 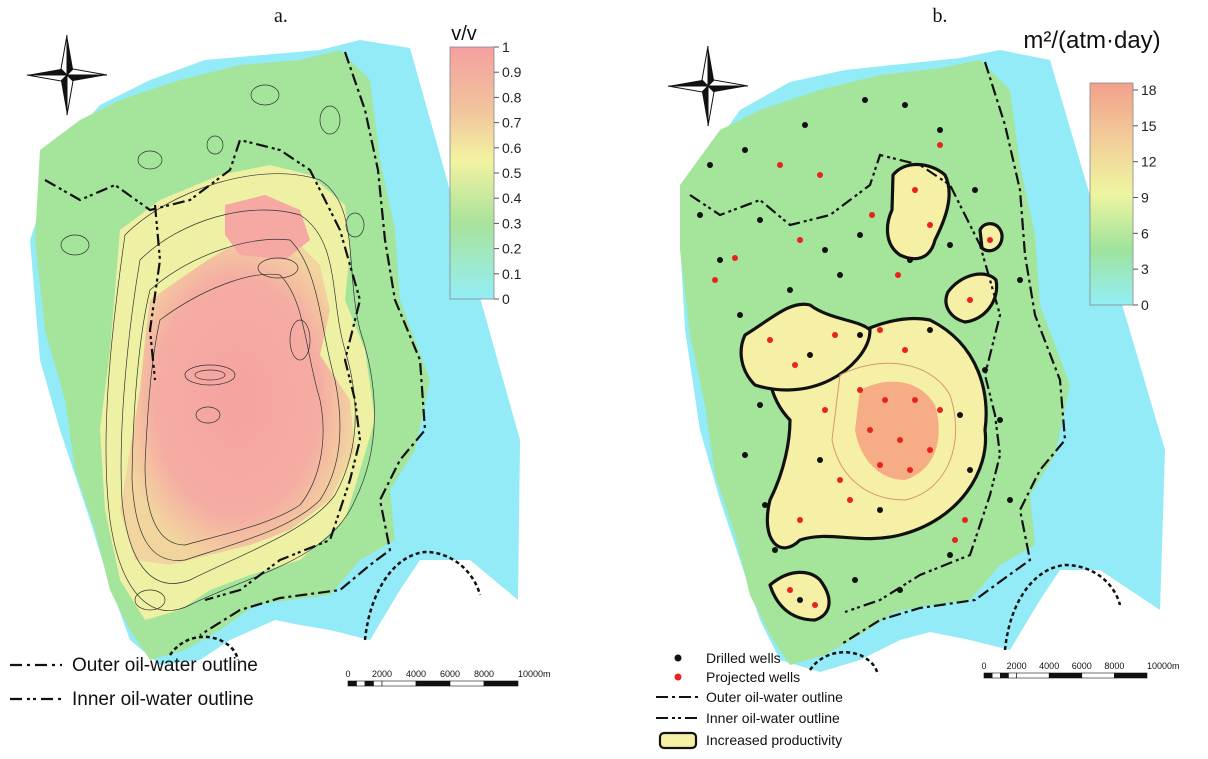 What do you see at coordinates (484, 674) in the screenshot?
I see `scale-bar-a-label: 8000` at bounding box center [484, 674].